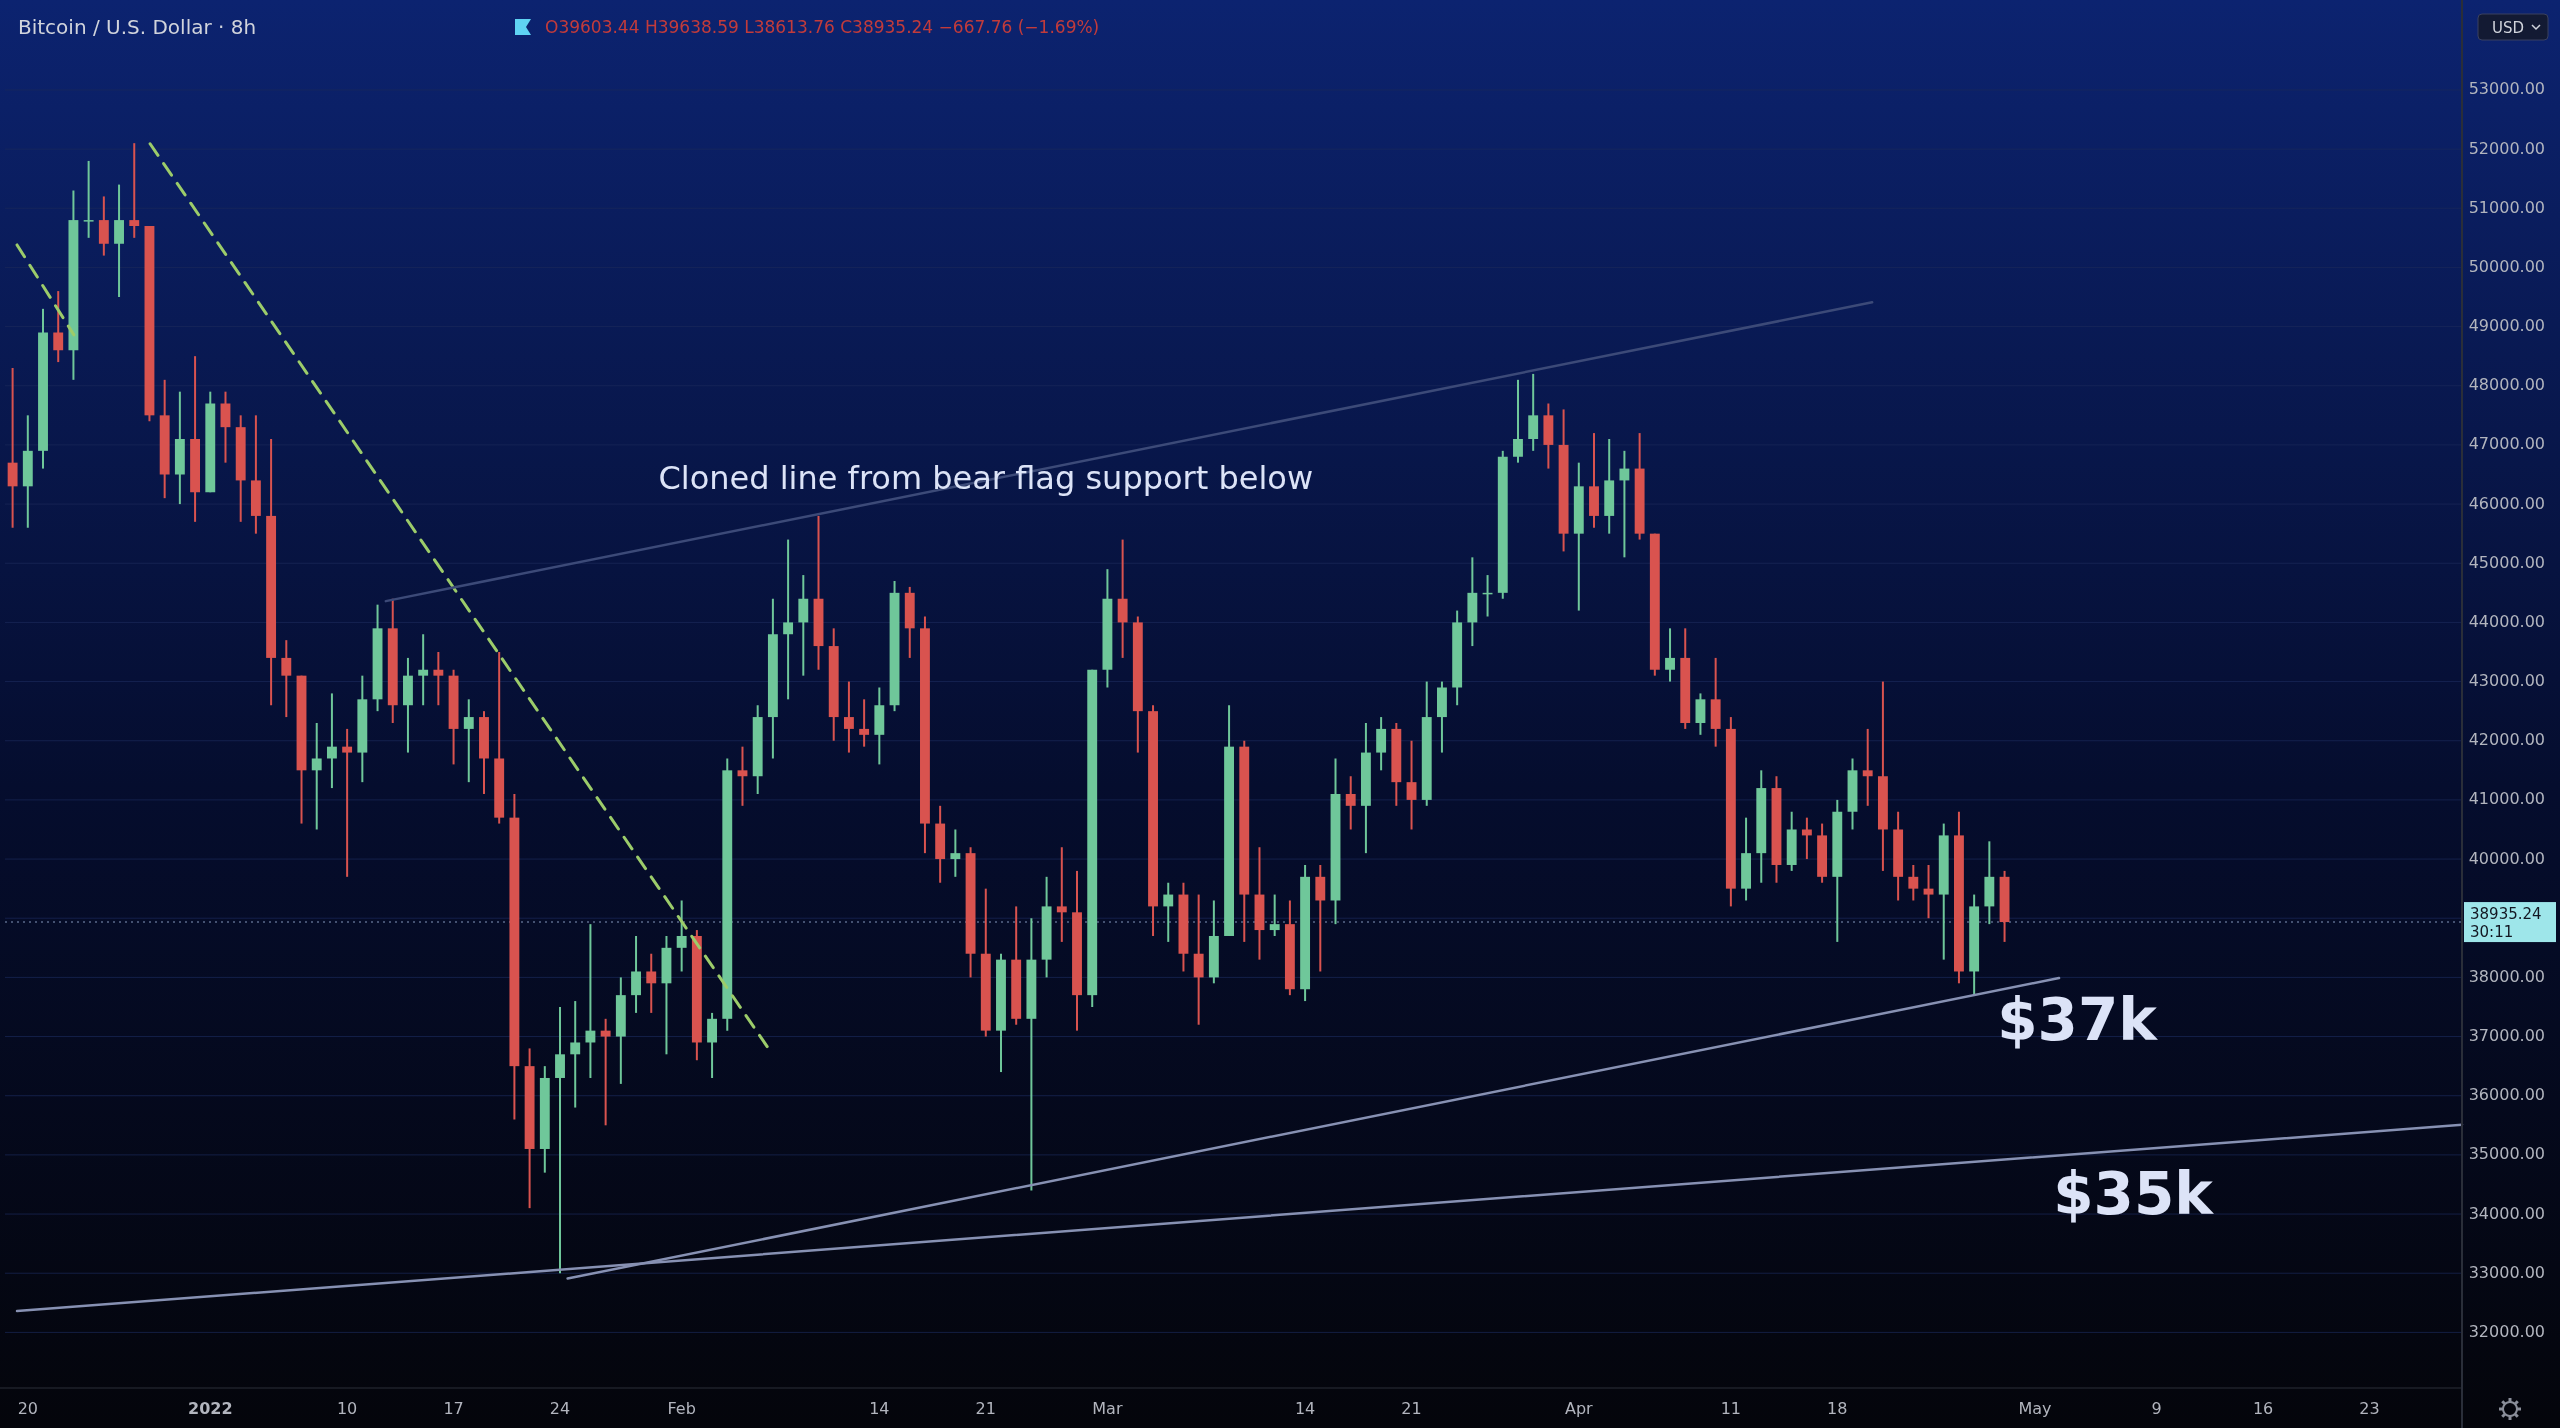  What do you see at coordinates (822, 27) in the screenshot?
I see `text: O39603.44 H39638.59 L38613.76 C38935.24 −667.76 (−1.69%)` at bounding box center [822, 27].